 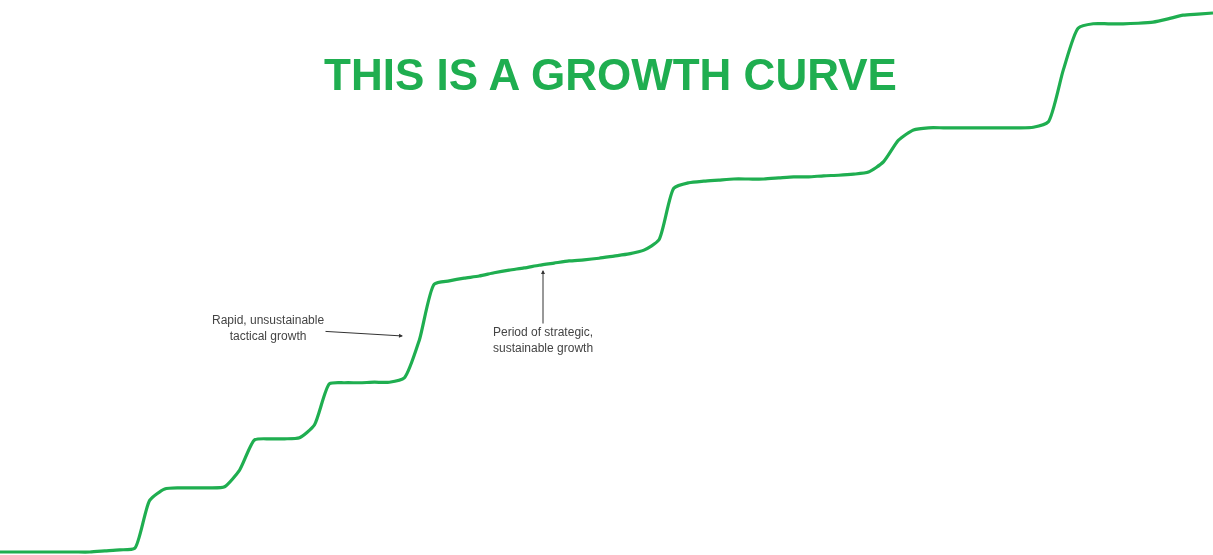 What do you see at coordinates (543, 340) in the screenshot?
I see `annotation: Period of strategic, sustainable growth` at bounding box center [543, 340].